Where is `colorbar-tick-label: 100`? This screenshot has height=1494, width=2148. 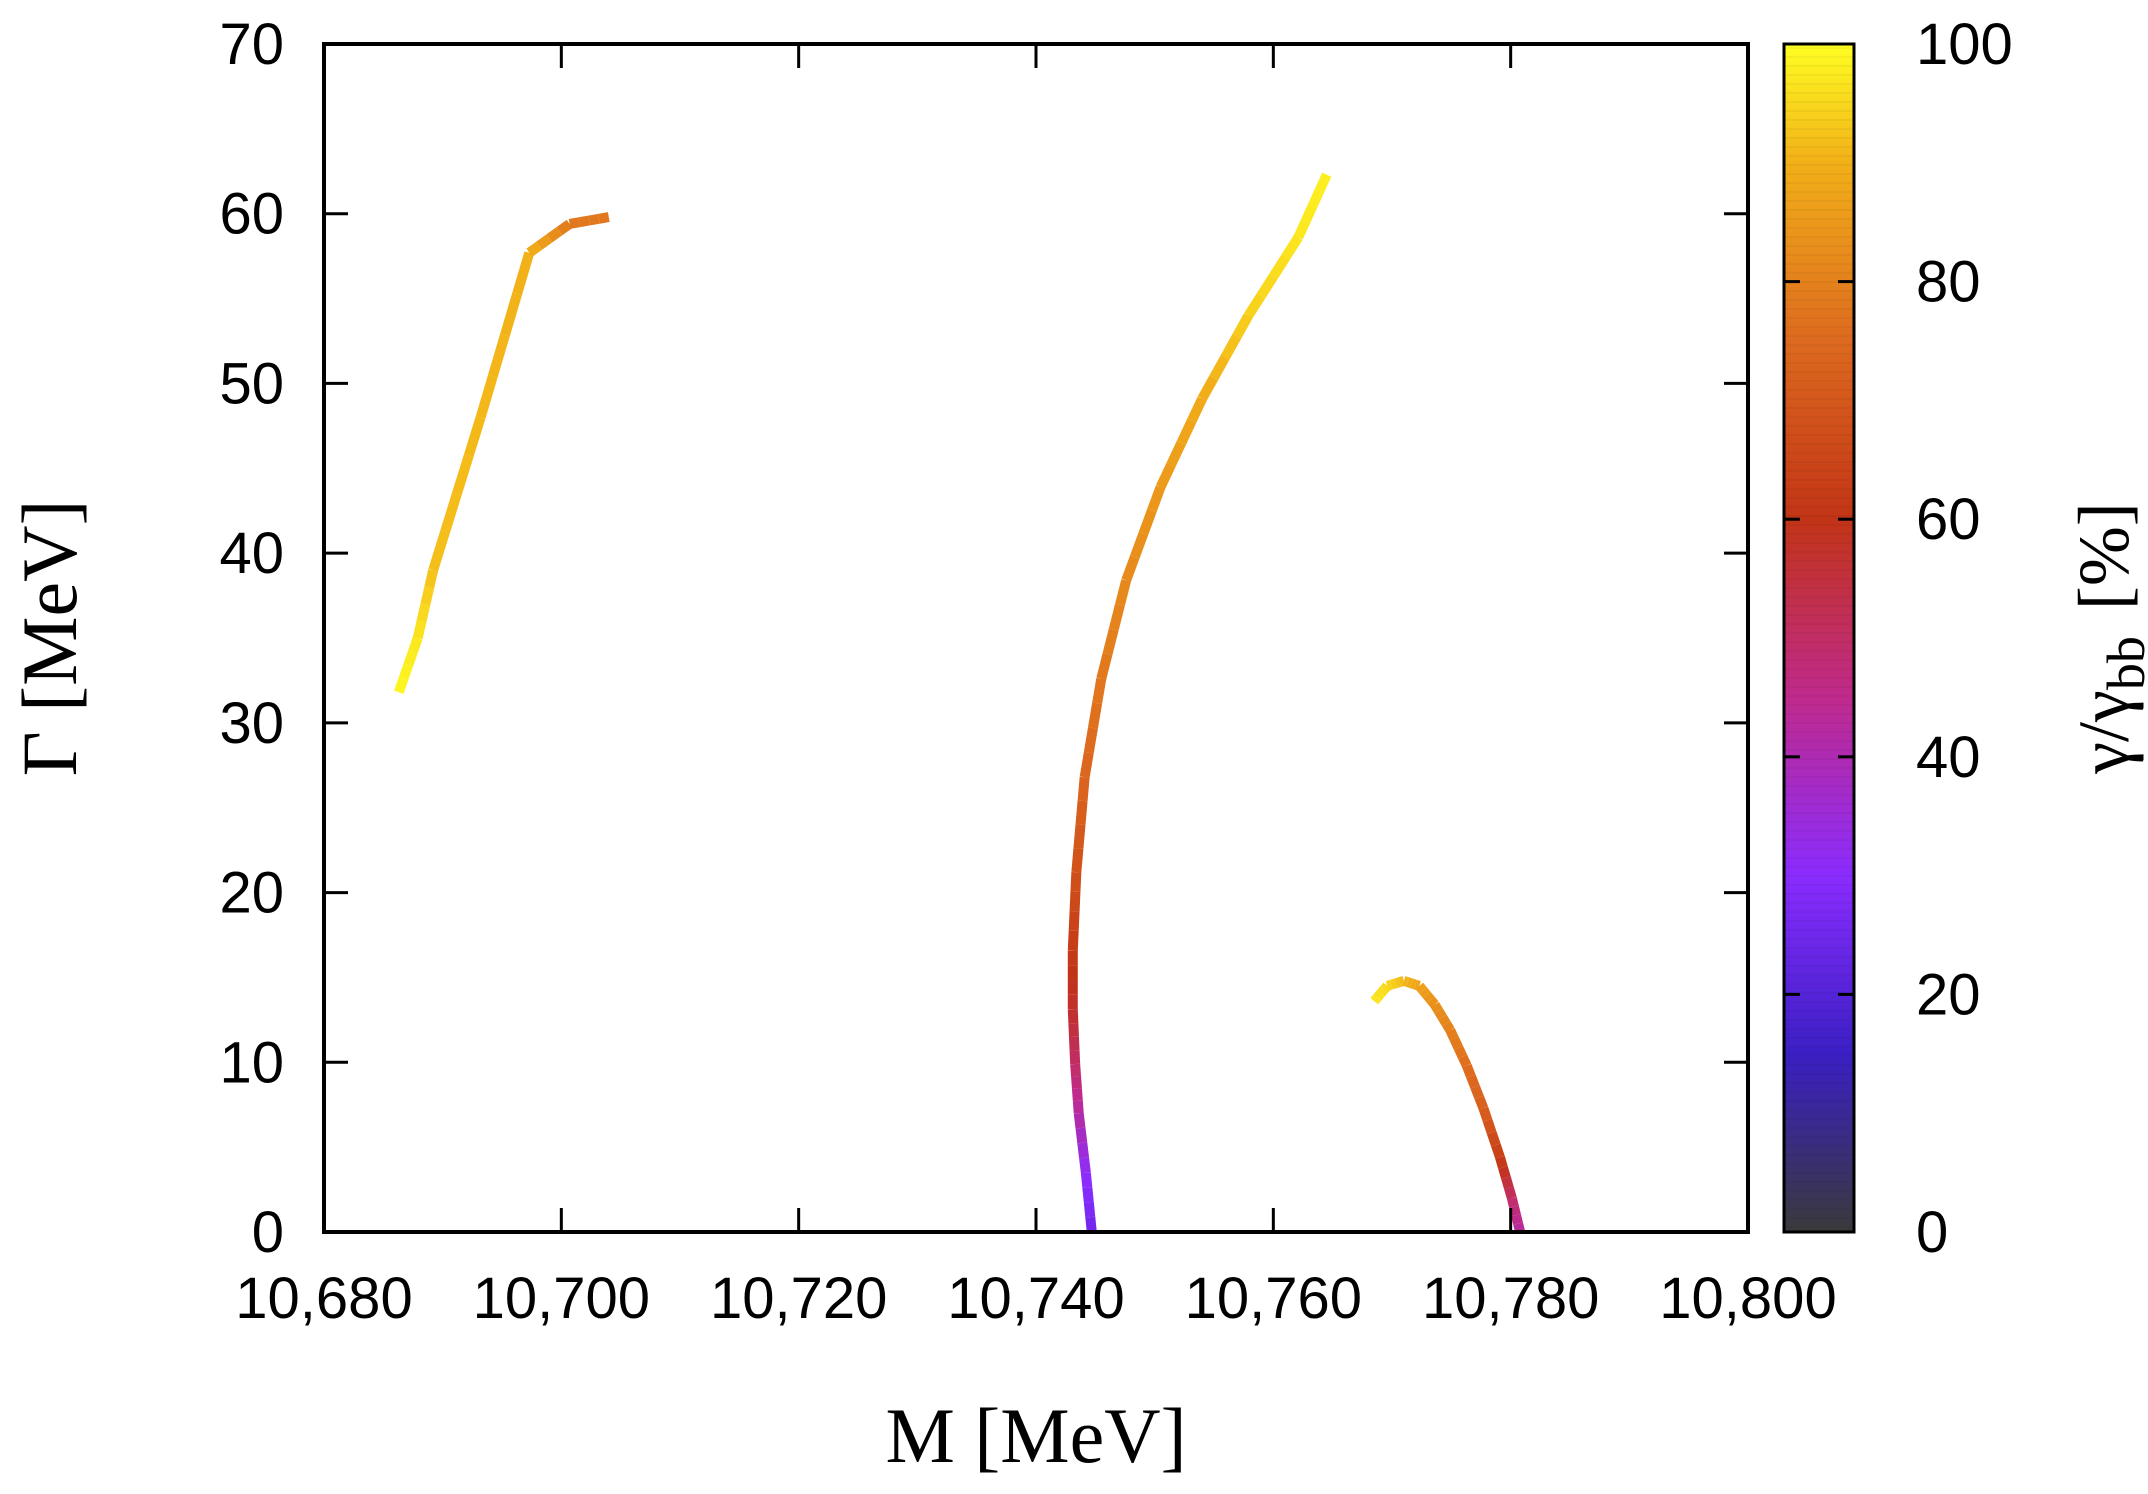 colorbar-tick-label: 100 is located at coordinates (1964, 44).